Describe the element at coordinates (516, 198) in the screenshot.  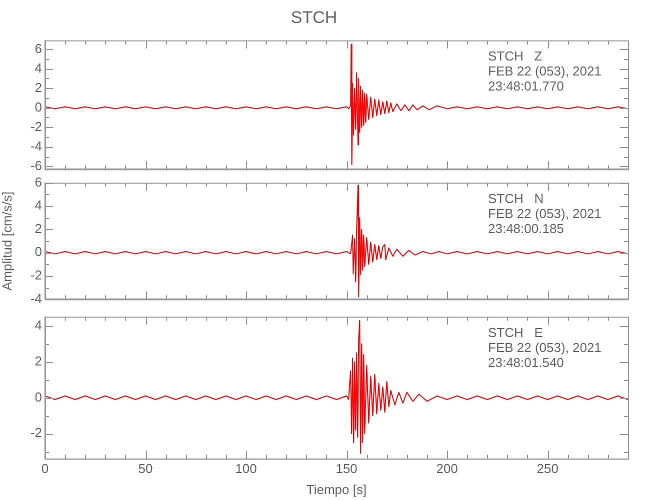
I see `annotation: STCH N` at that location.